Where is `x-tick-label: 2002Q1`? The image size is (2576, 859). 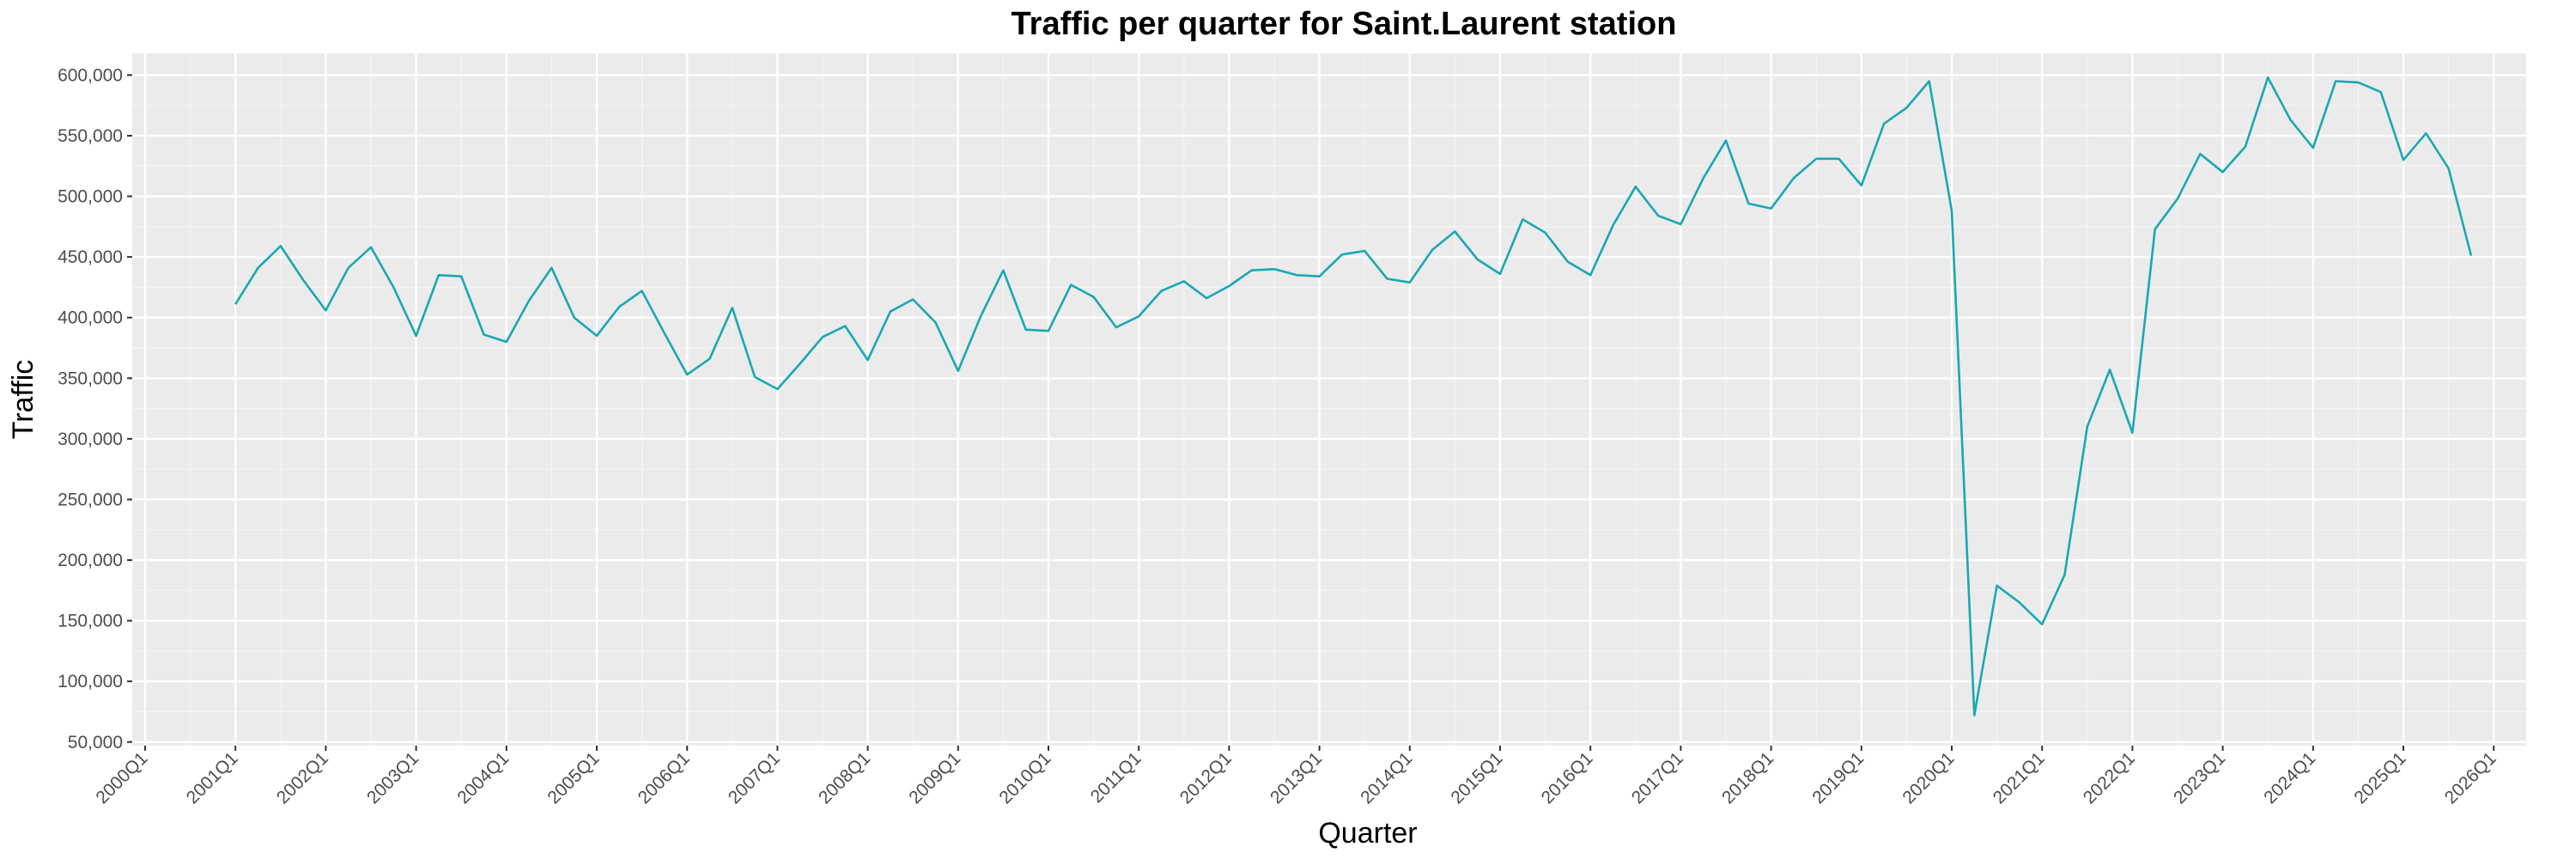 x-tick-label: 2002Q1 is located at coordinates (302, 778).